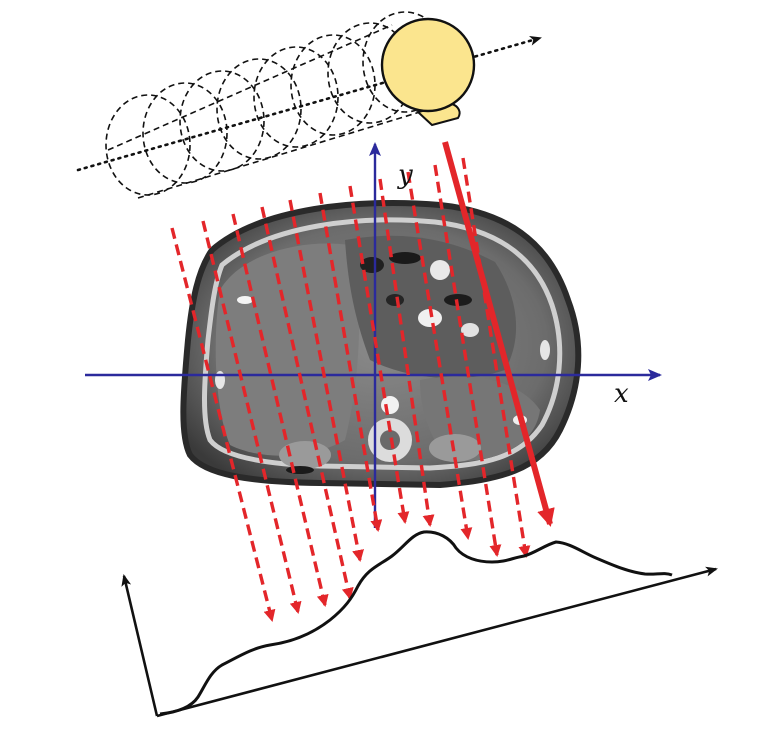  What do you see at coordinates (428, 72) in the screenshot?
I see `source-circle-icon` at bounding box center [428, 72].